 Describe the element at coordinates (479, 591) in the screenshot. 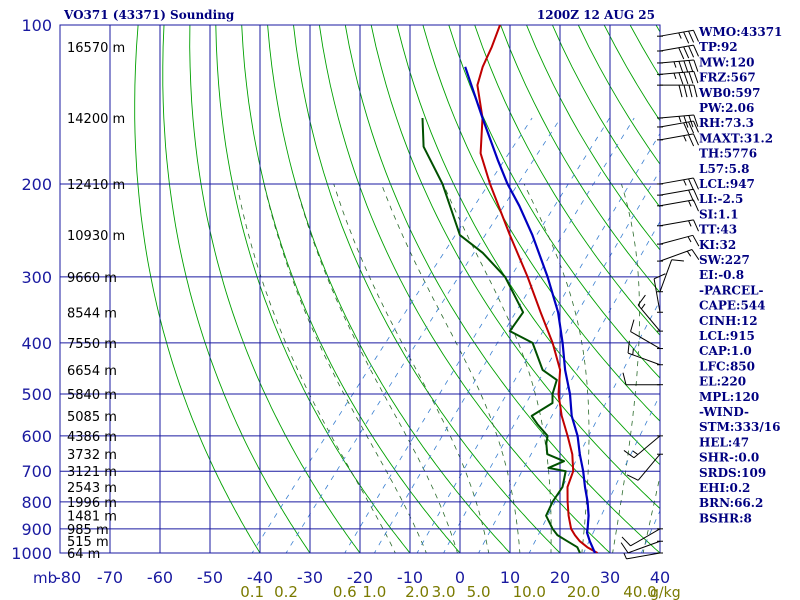

I see `mixing-ratio-label: 5.0` at that location.